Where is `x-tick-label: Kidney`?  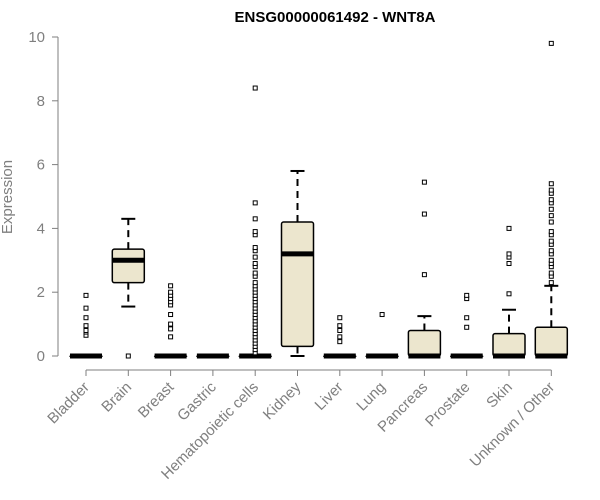
x-tick-label: Kidney is located at coordinates (282, 400).